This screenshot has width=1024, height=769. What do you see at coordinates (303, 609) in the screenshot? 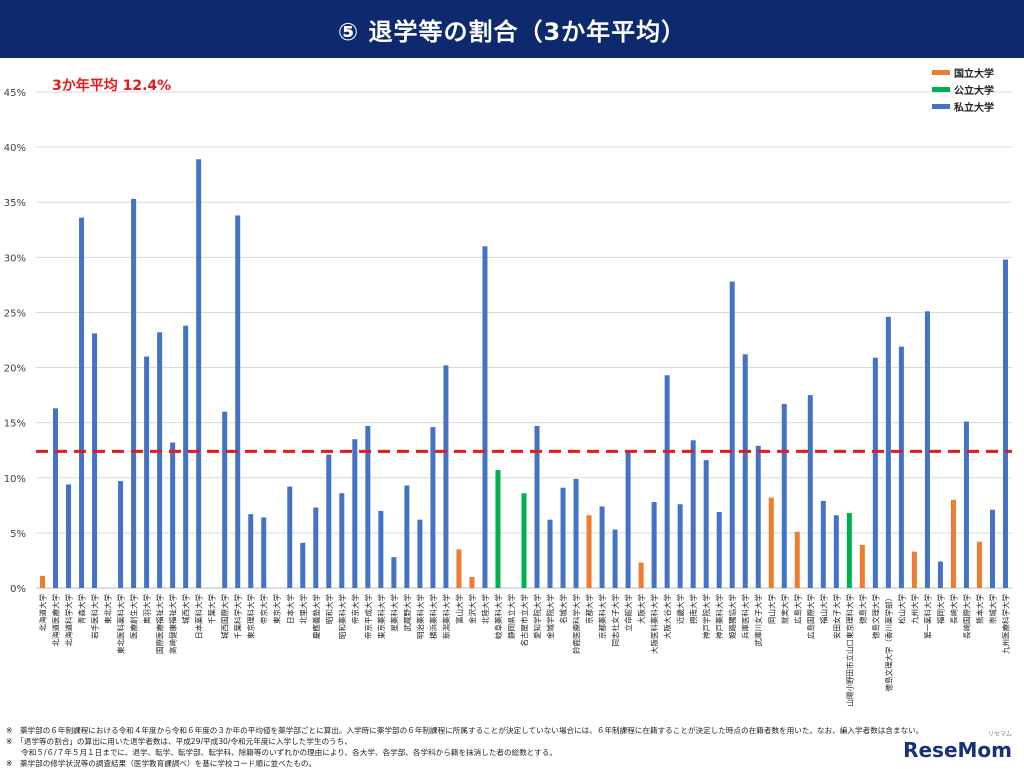
I see `x-tick-label: 北里大学` at bounding box center [303, 609].